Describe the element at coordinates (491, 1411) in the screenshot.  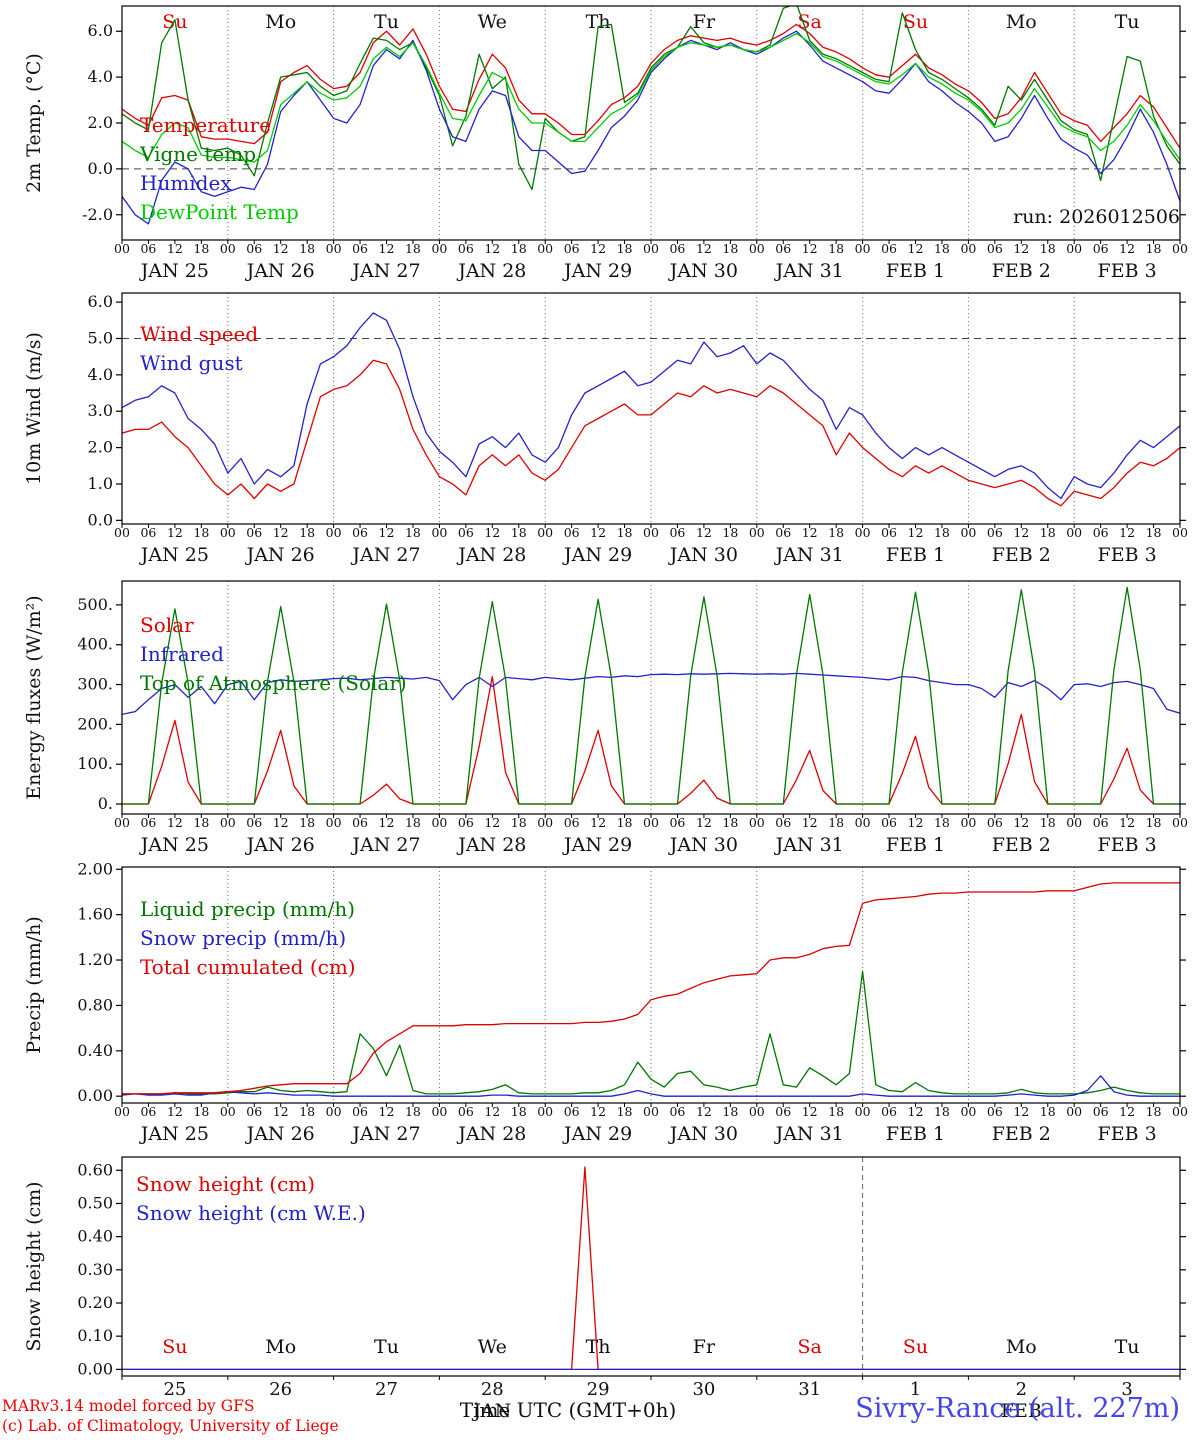
I see `month-label: JAN` at that location.